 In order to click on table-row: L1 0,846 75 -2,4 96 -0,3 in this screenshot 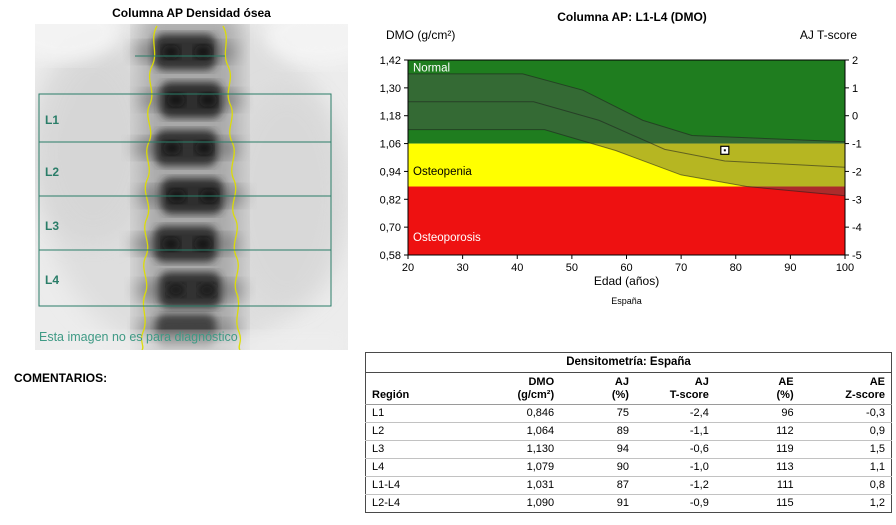, I will do `click(628, 413)`.